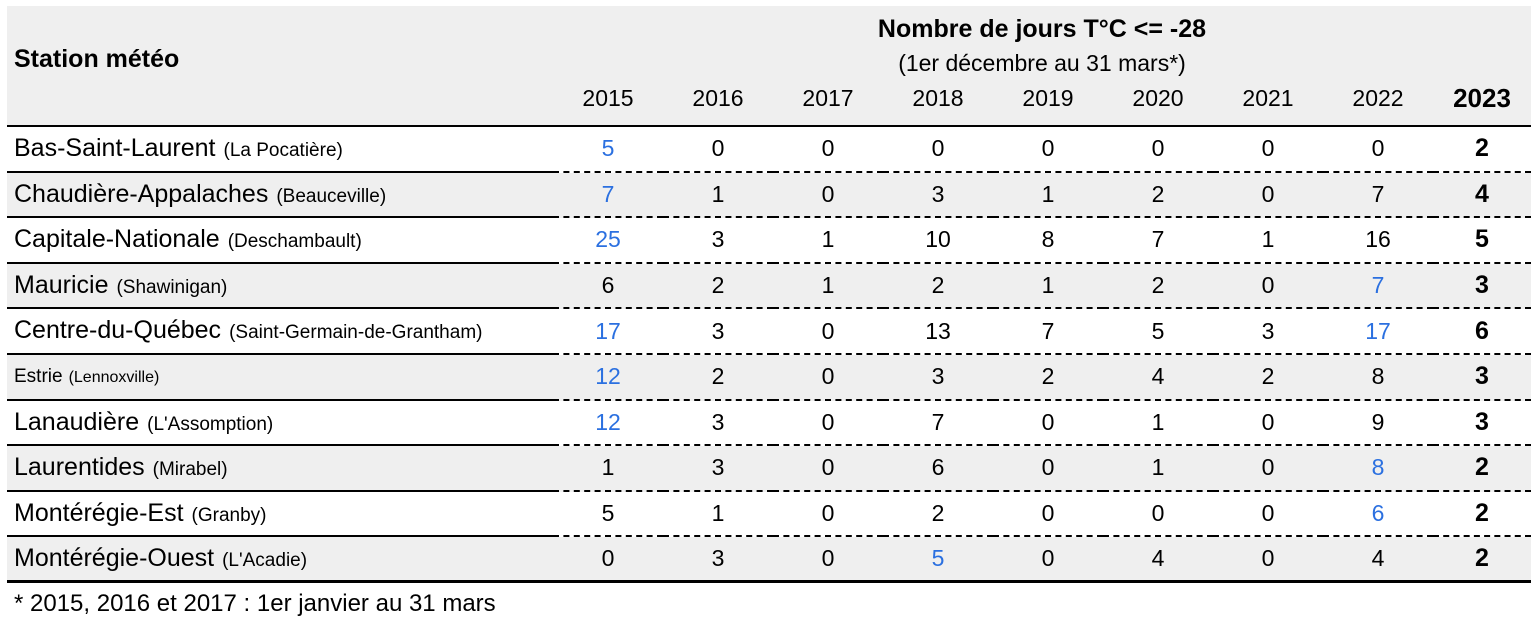  What do you see at coordinates (77, 421) in the screenshot?
I see `region-name: Lanaudière` at bounding box center [77, 421].